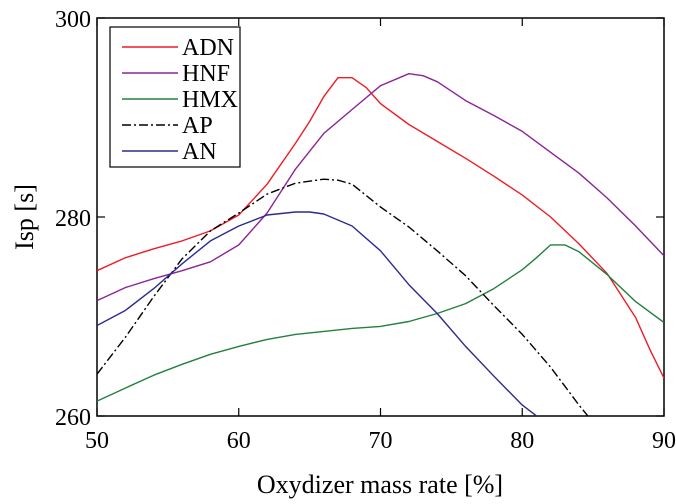 The height and width of the screenshot is (504, 676). Describe the element at coordinates (24, 217) in the screenshot. I see `y-axis-label: Isp [s]` at that location.